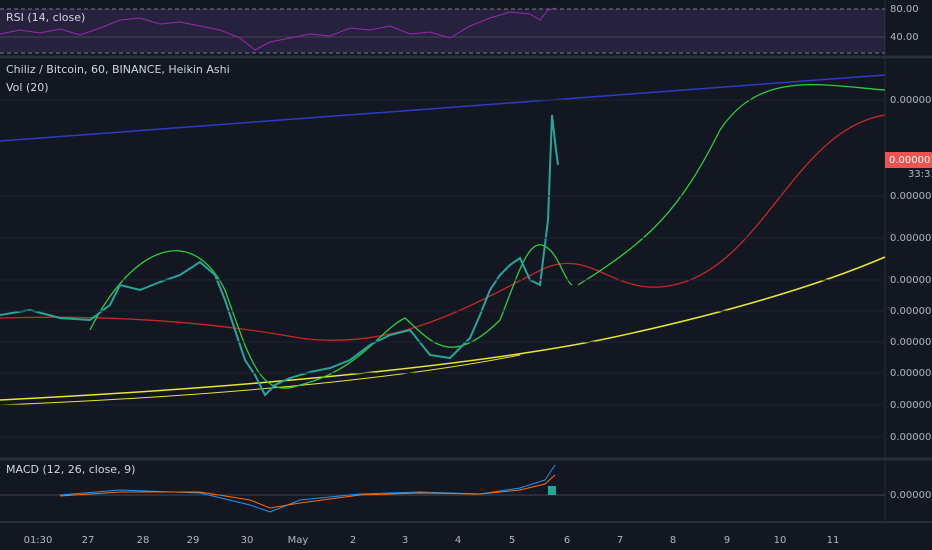 This screenshot has width=932, height=550. I want to click on time-tick: 8, so click(673, 540).